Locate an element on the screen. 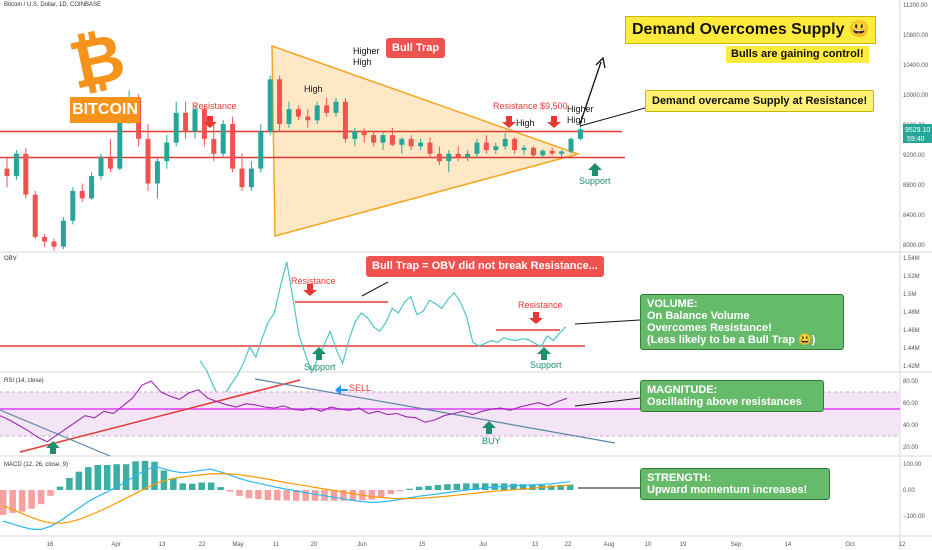  magnitude-callout-title: MAGNITUDE: is located at coordinates (682, 390).